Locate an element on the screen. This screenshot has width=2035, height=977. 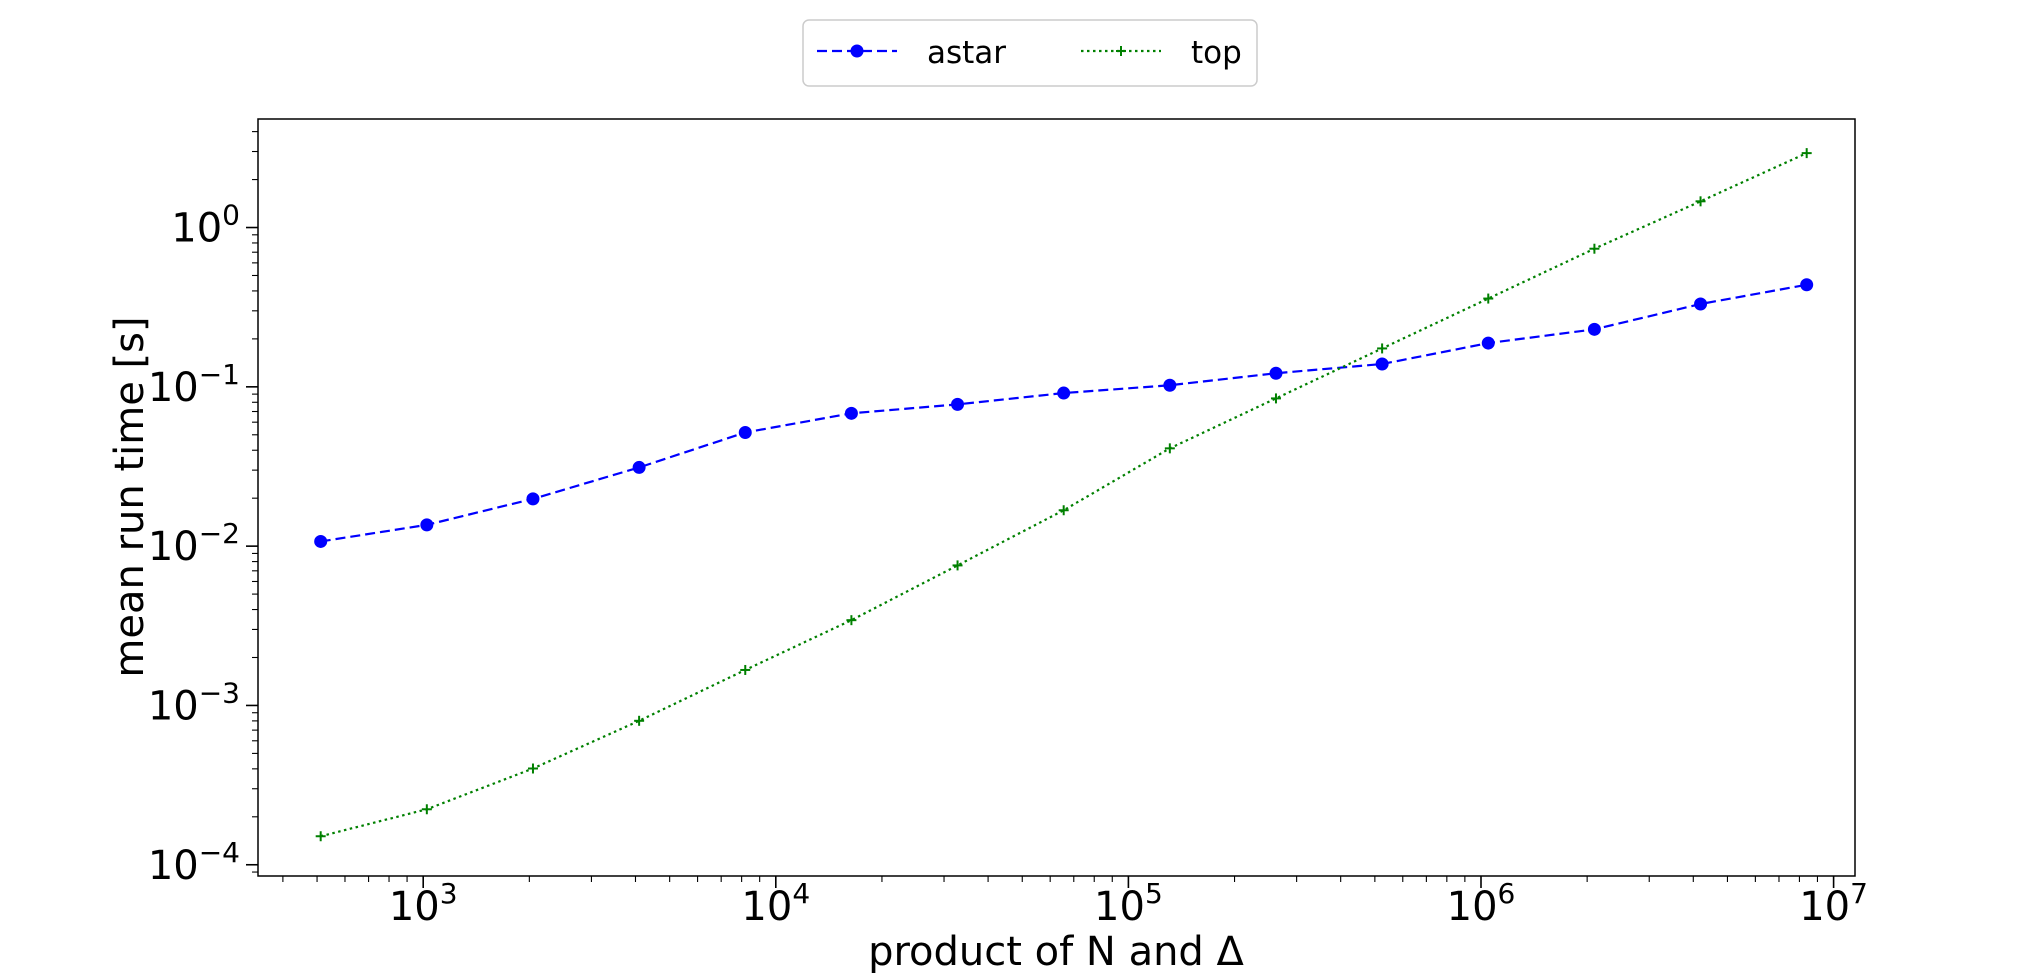
y-tick-label-4: 10⁰ is located at coordinates (205, 225).